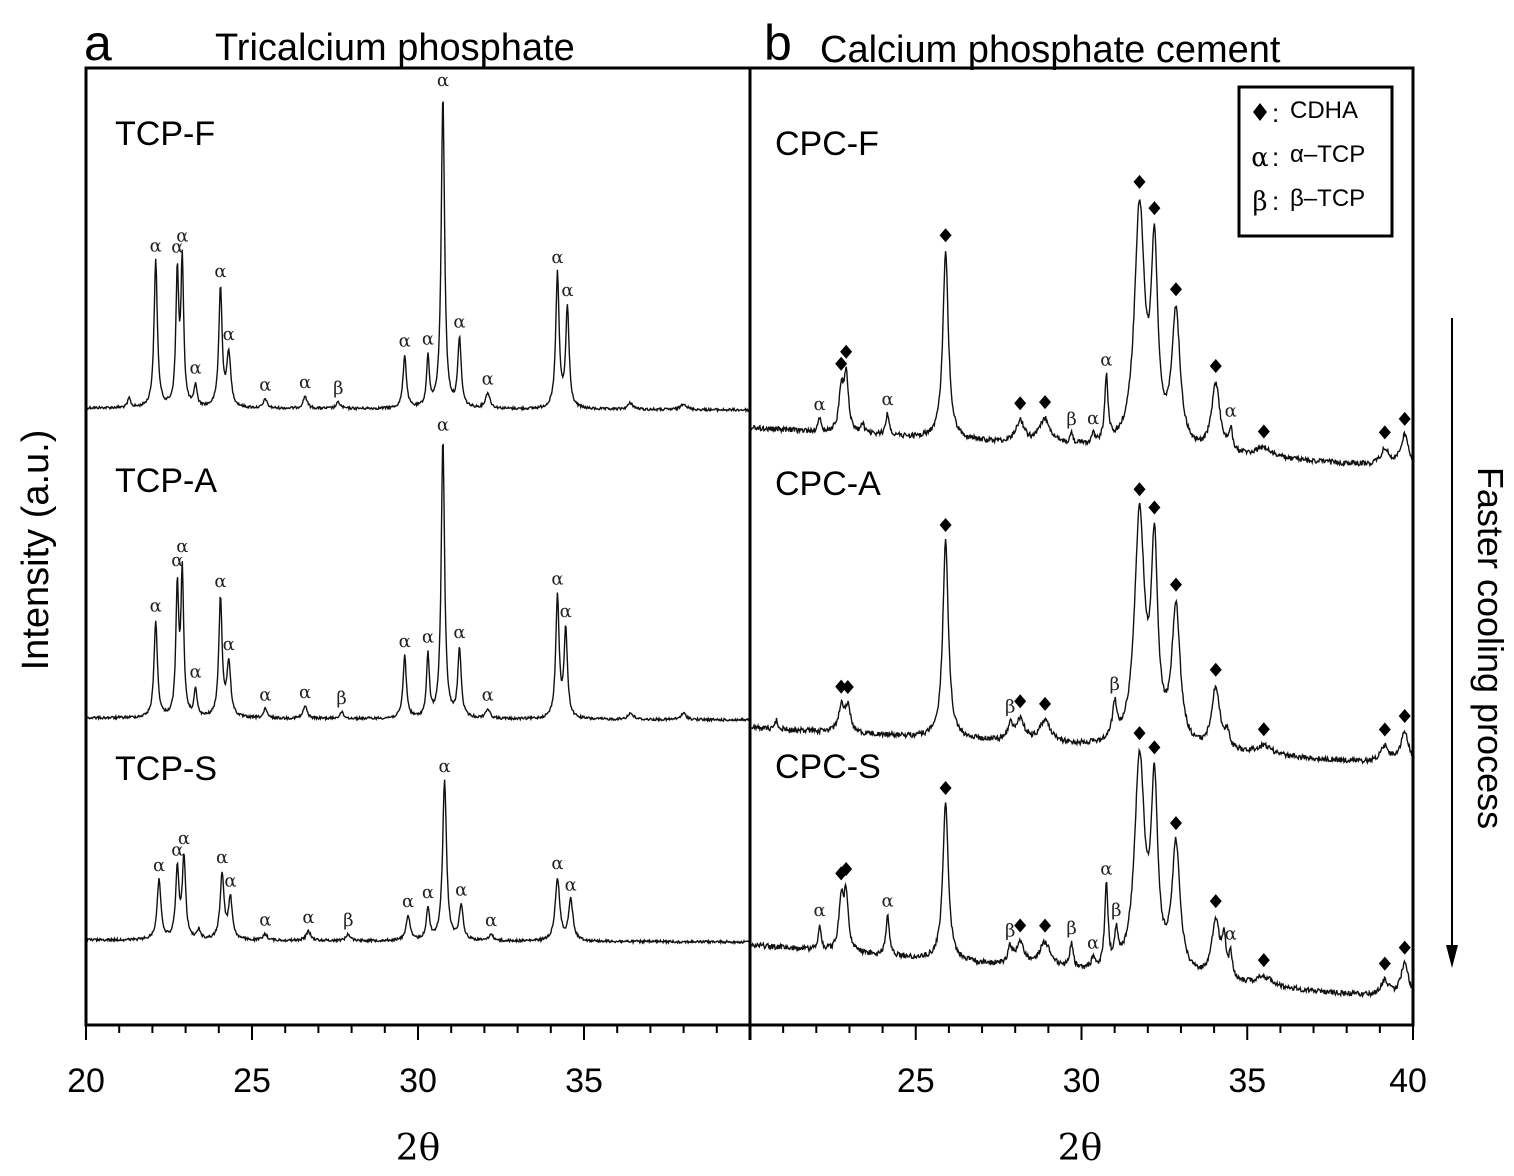  What do you see at coordinates (395, 48) in the screenshot?
I see `panel-title-a: Tricalcium phosphate` at bounding box center [395, 48].